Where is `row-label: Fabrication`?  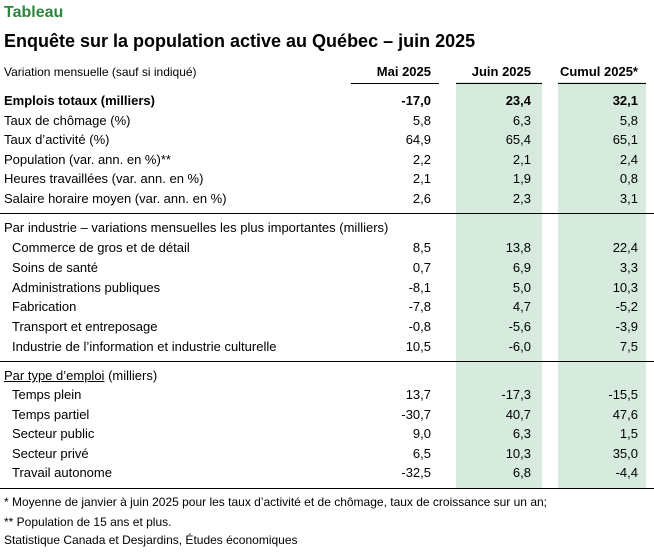 row-label: Fabrication is located at coordinates (44, 307).